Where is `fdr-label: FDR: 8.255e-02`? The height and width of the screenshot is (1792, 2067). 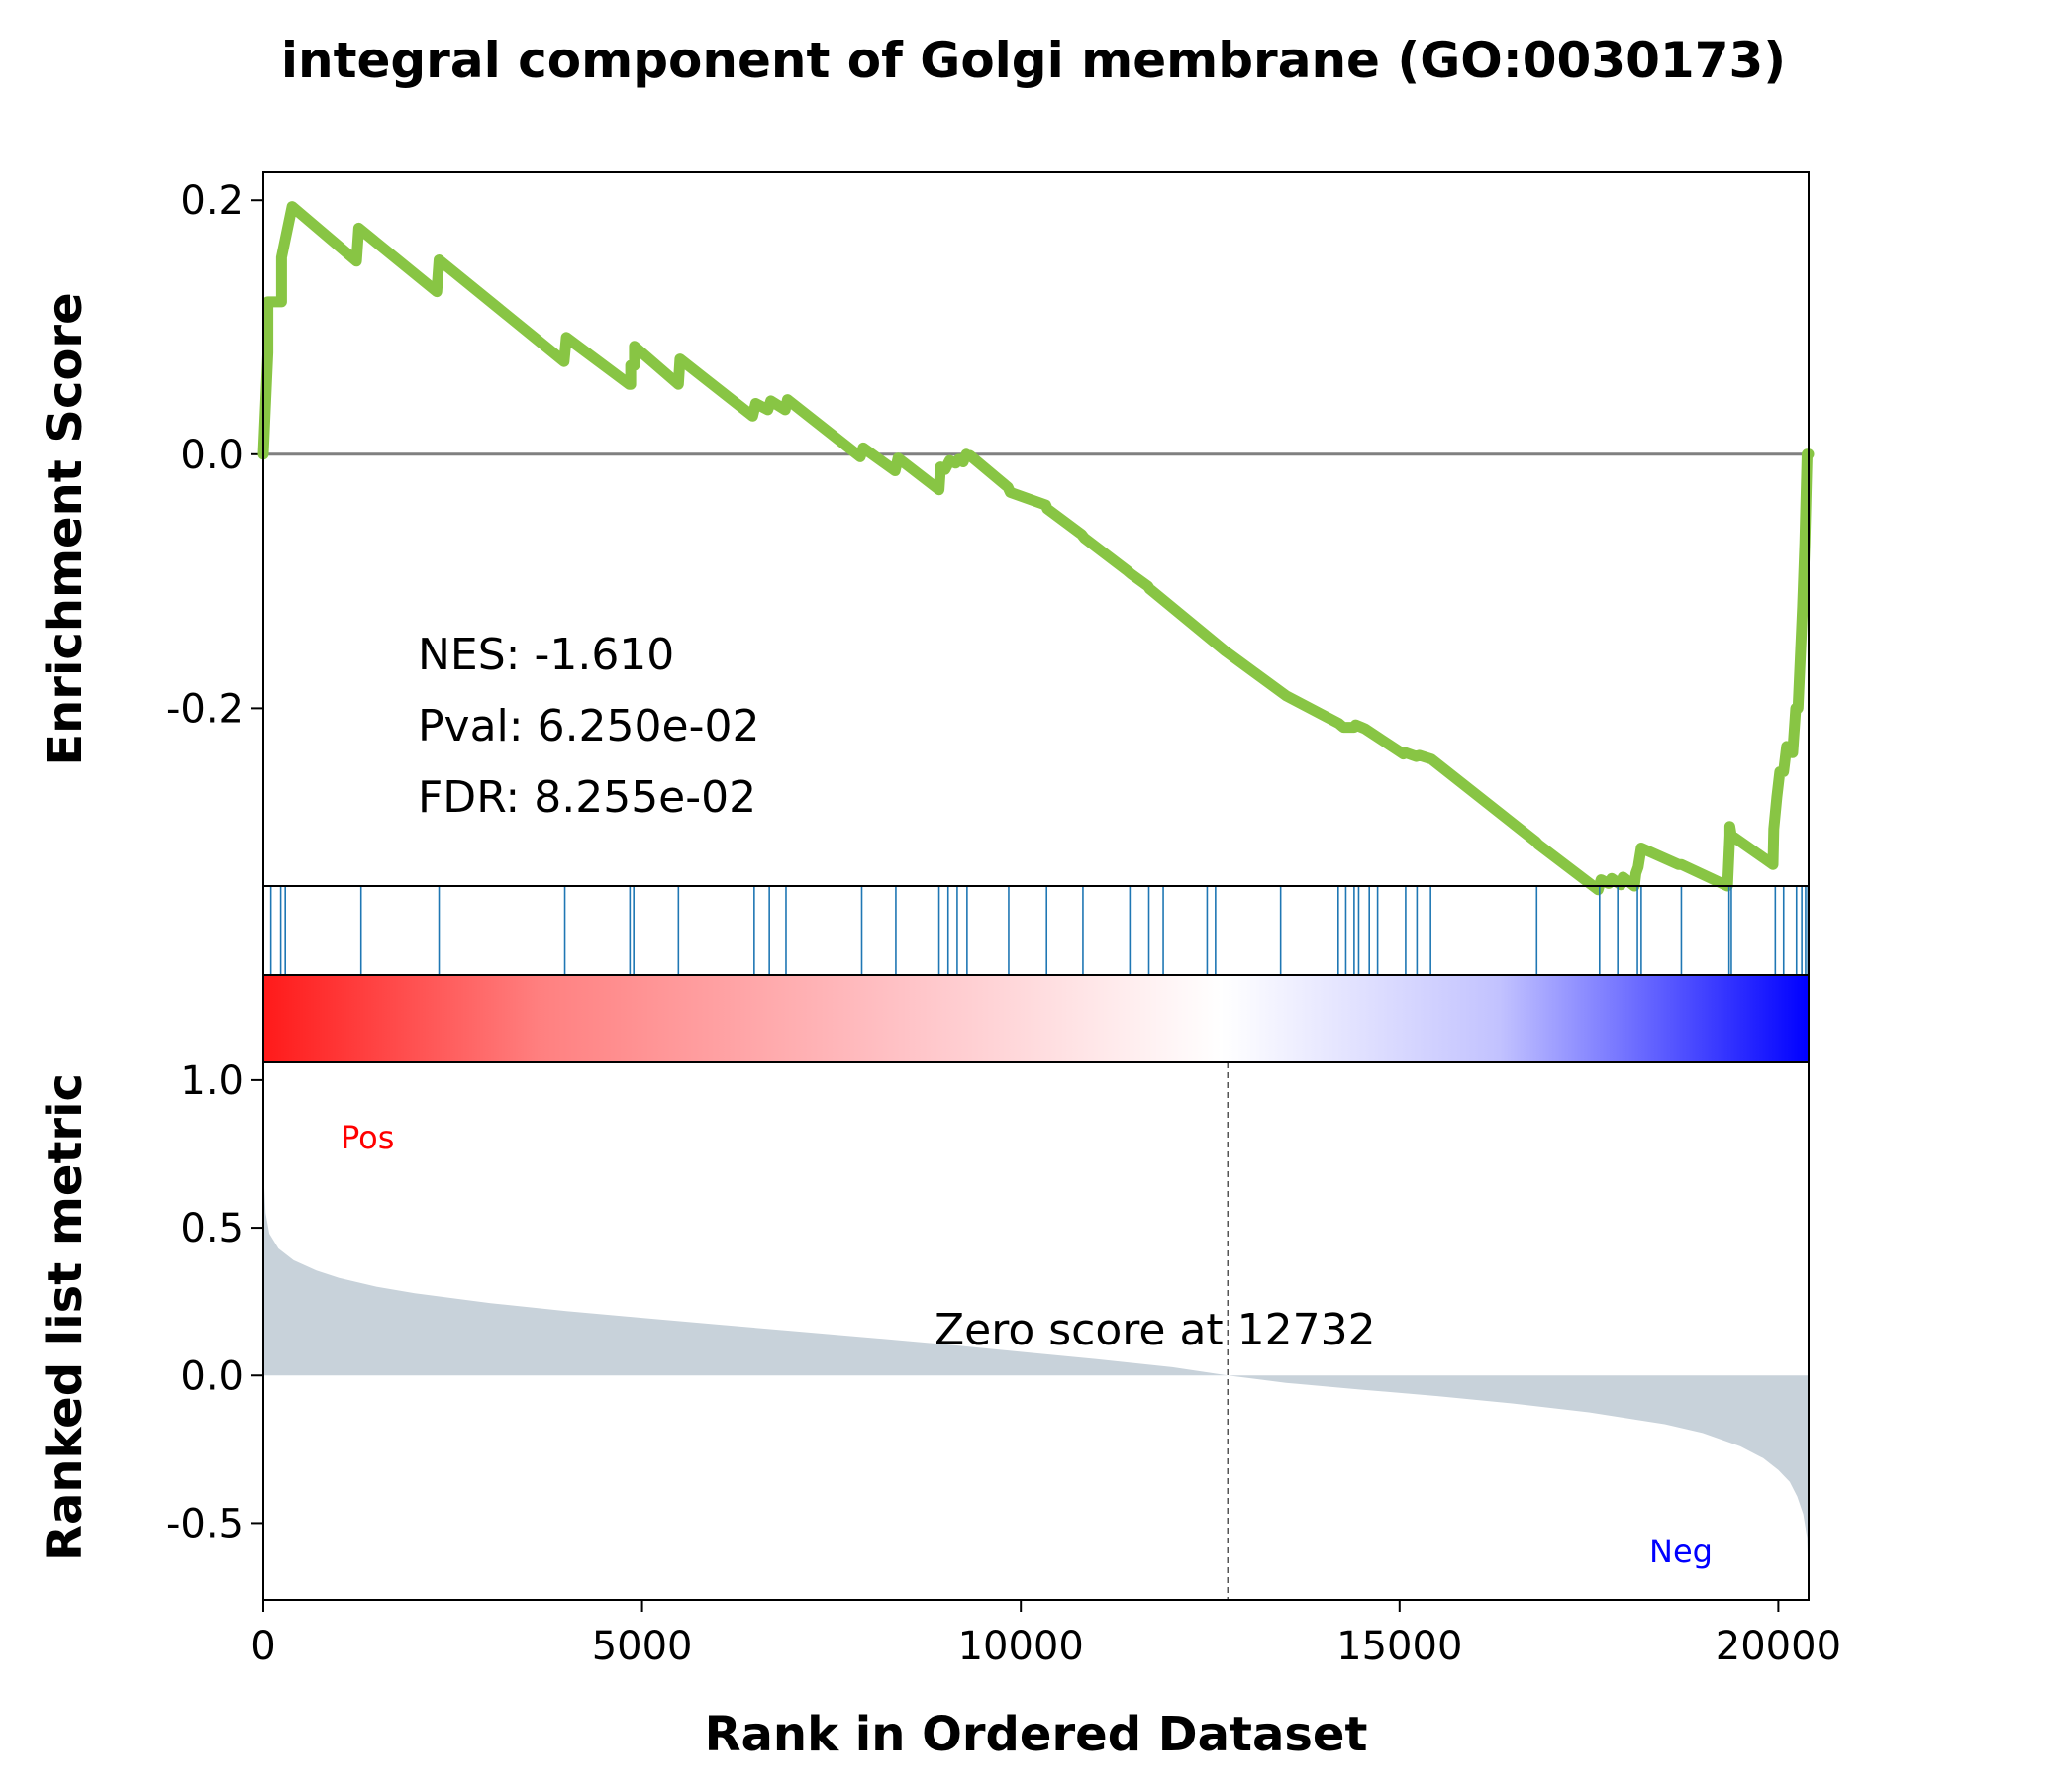
fdr-label: FDR: 8.255e-02 is located at coordinates (587, 797).